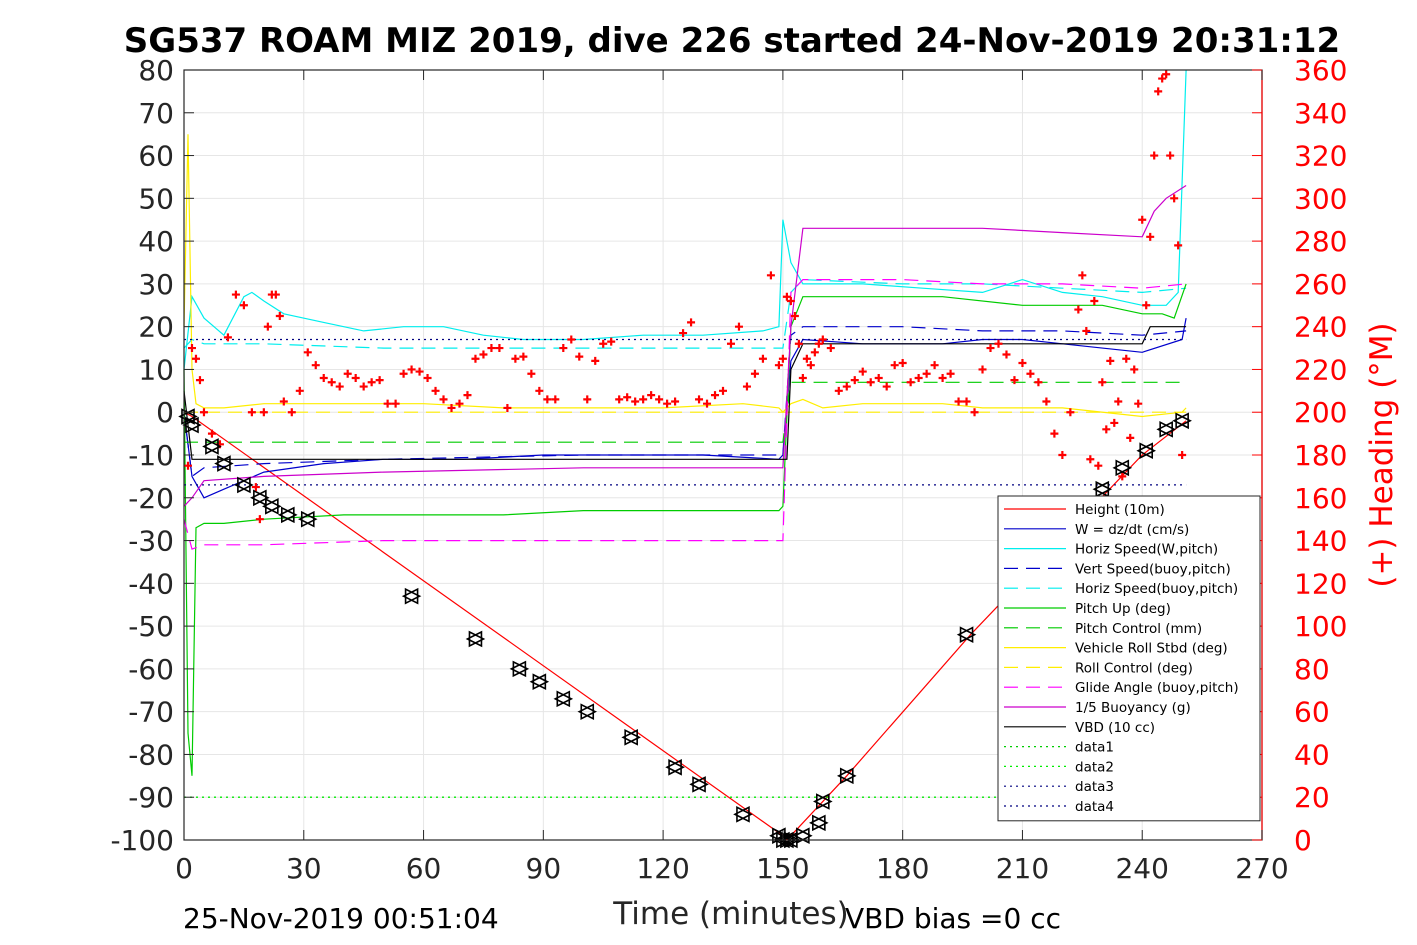 The height and width of the screenshot is (945, 1417). What do you see at coordinates (1156, 589) in the screenshot?
I see `legend-label: Horiz Speed(buoy,pitch)` at bounding box center [1156, 589].